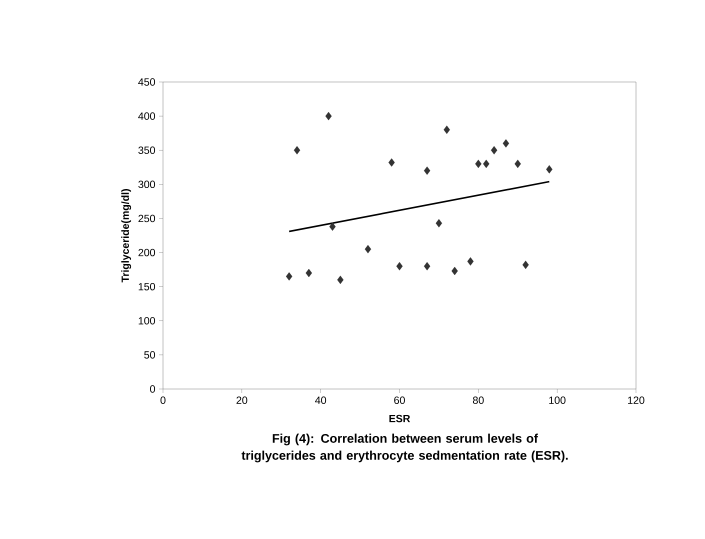 This screenshot has height=539, width=705. I want to click on x-tick-label: 120, so click(636, 400).